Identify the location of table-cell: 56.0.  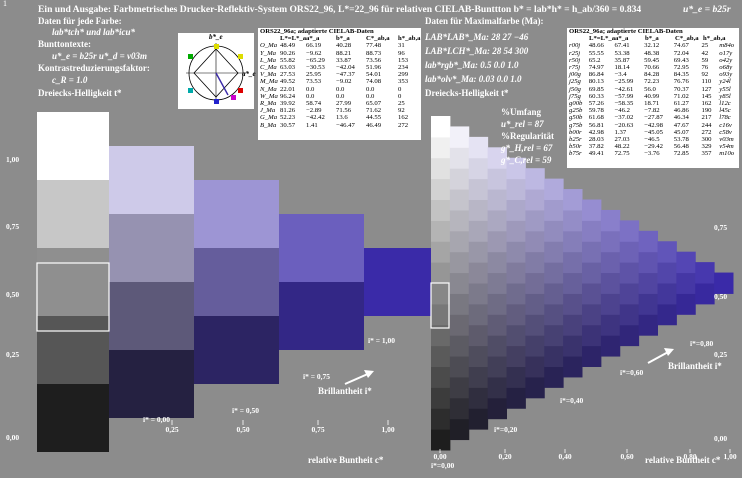
(650, 89).